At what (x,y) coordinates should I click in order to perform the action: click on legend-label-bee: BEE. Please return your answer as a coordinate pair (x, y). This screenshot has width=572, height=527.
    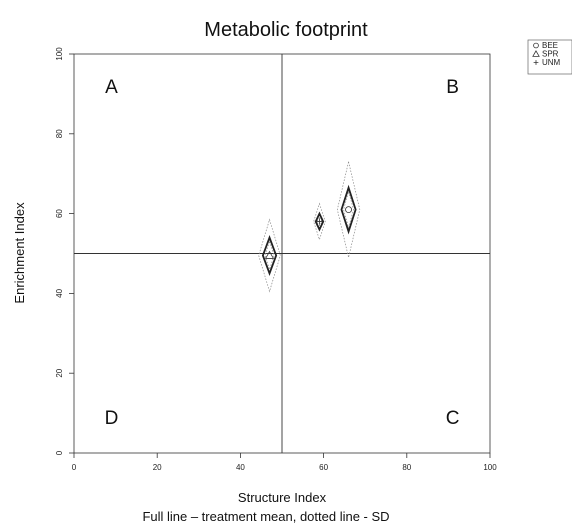
    Looking at the image, I should click on (550, 45).